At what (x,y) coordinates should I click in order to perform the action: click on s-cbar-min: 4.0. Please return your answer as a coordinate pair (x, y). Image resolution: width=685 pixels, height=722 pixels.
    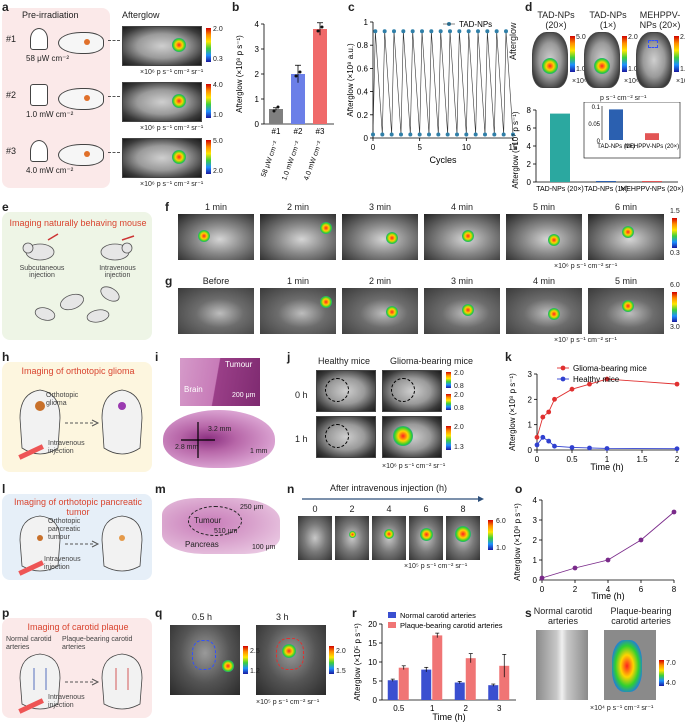
    Looking at the image, I should click on (671, 683).